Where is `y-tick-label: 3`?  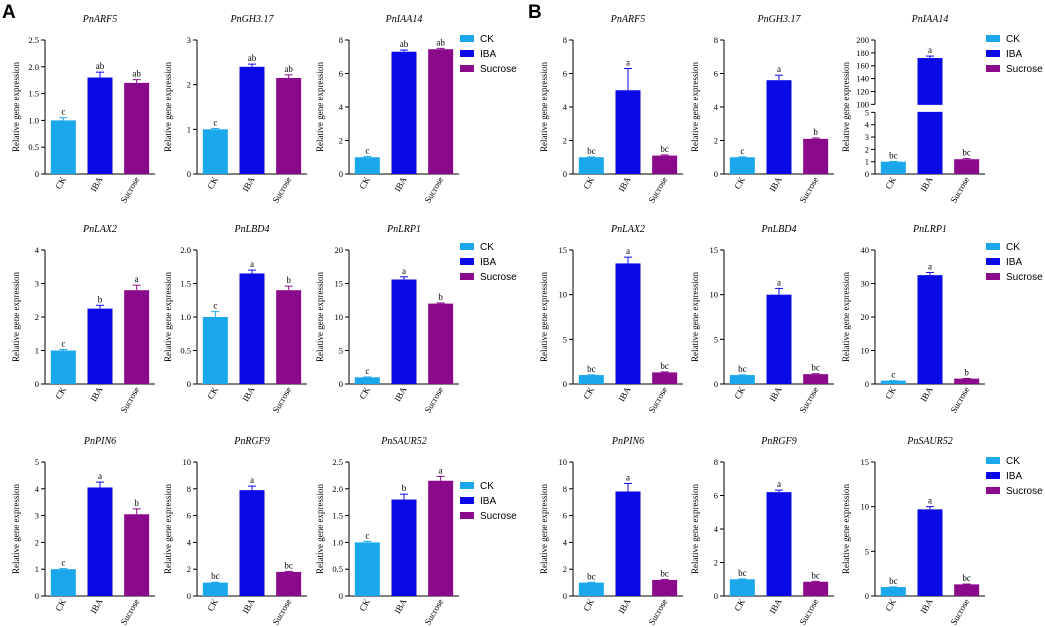
y-tick-label: 3 is located at coordinates (37, 516).